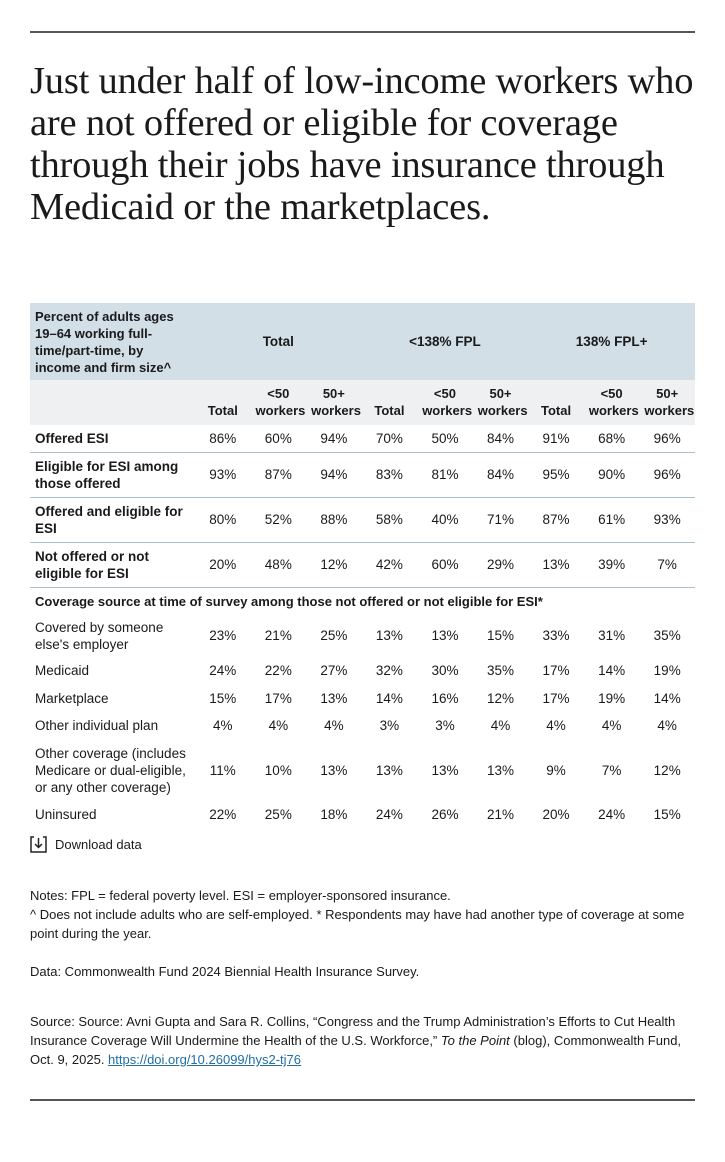 The height and width of the screenshot is (1162, 725). Describe the element at coordinates (362, 844) in the screenshot. I see `download: Download data` at that location.